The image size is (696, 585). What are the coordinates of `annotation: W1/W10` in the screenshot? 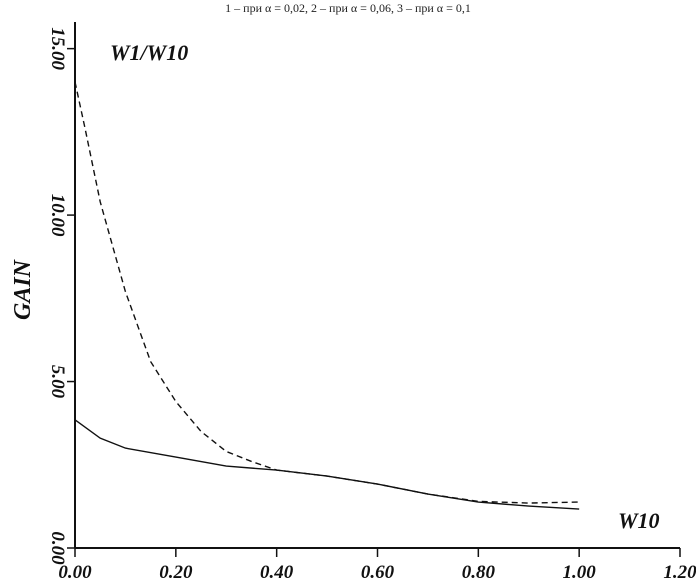 It's located at (149, 52).